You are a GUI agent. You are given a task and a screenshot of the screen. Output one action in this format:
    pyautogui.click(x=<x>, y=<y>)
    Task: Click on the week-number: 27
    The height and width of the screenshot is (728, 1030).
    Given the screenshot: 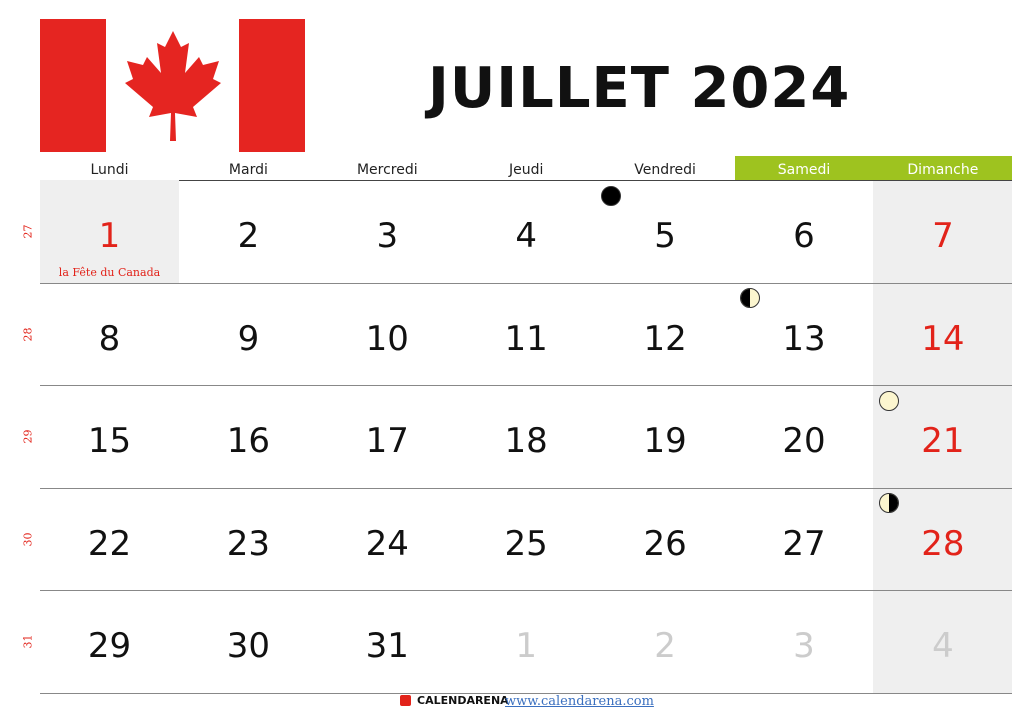 What is the action you would take?
    pyautogui.click(x=28, y=231)
    